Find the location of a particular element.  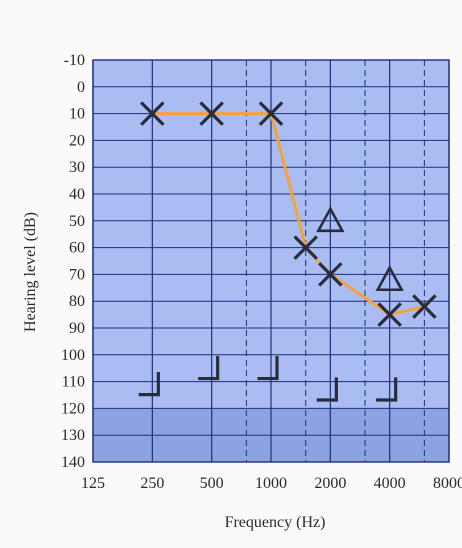

x-tick-label: 250 is located at coordinates (152, 483).